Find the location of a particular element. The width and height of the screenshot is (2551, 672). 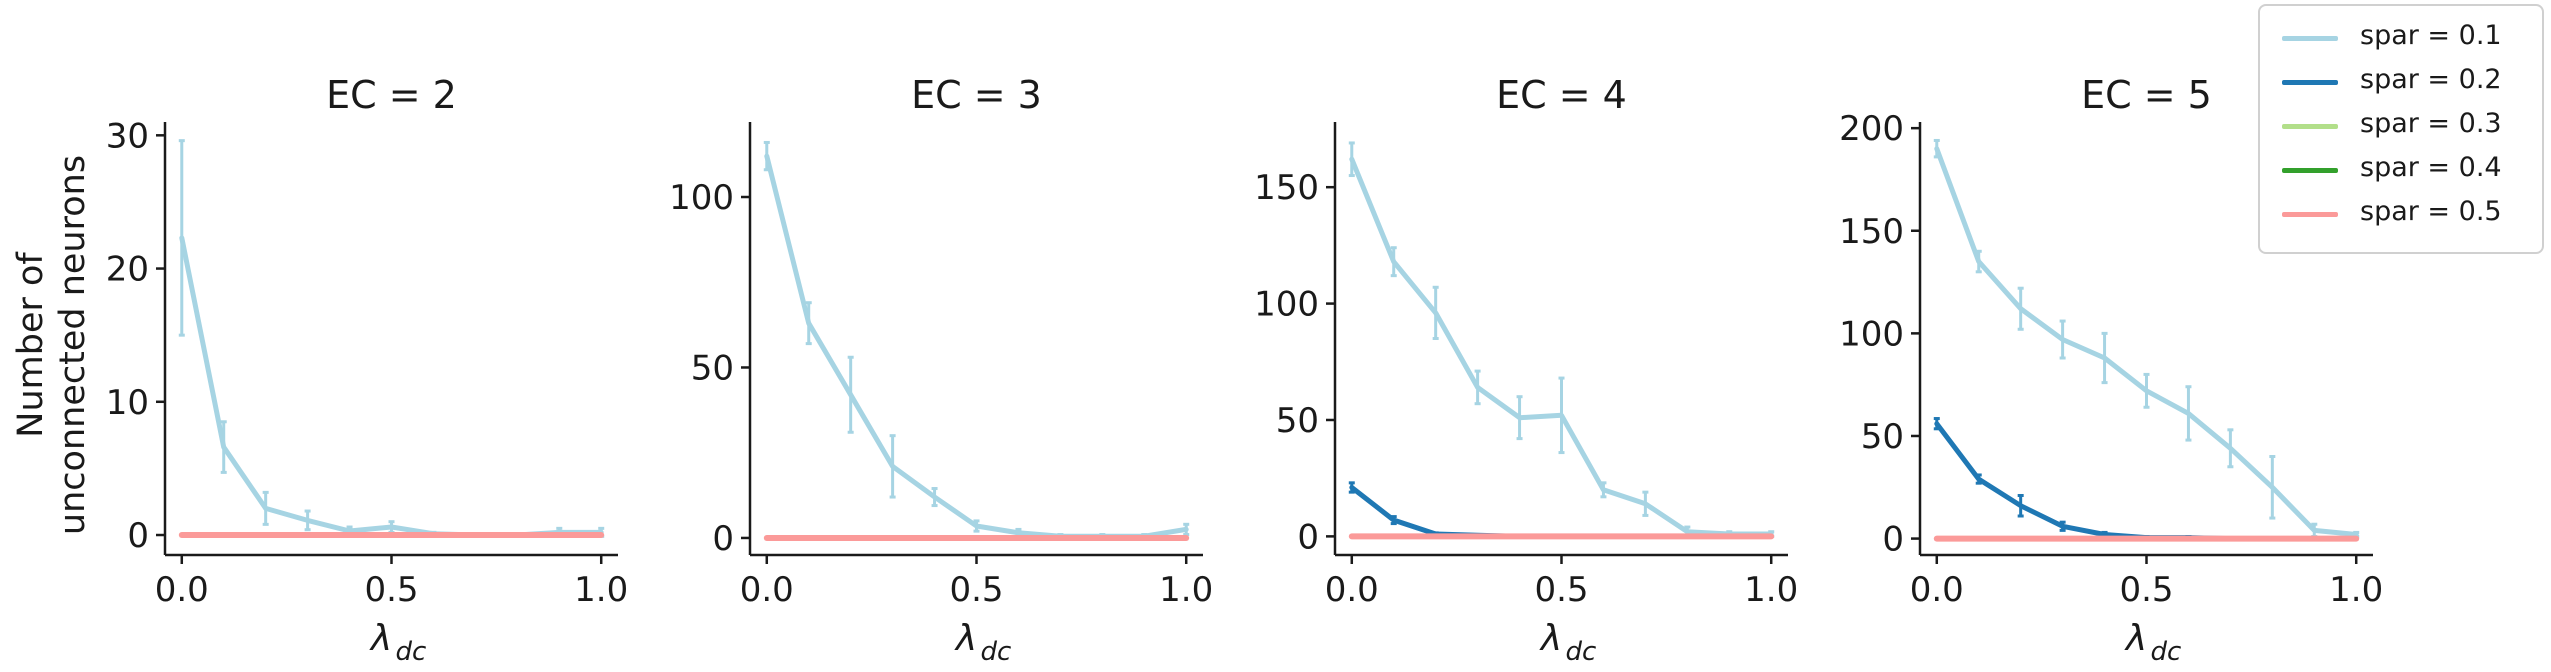

legend-label: spar = 0.2 is located at coordinates (2431, 79).